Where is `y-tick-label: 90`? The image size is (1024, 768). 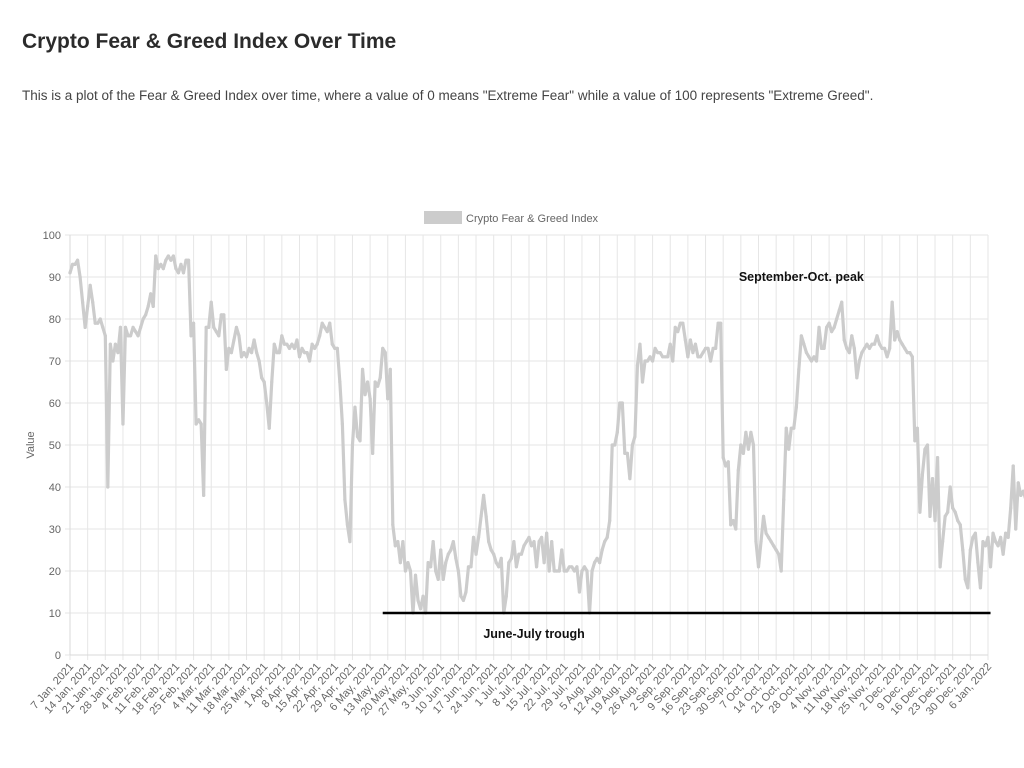
y-tick-label: 90 is located at coordinates (55, 278).